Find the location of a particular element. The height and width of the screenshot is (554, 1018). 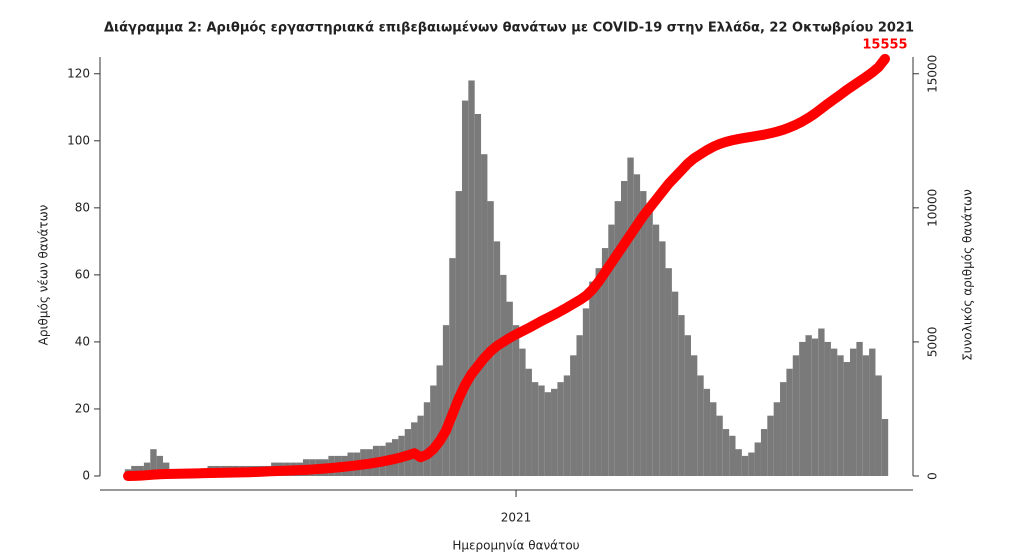

y-tick-label: 60 is located at coordinates (82, 274).